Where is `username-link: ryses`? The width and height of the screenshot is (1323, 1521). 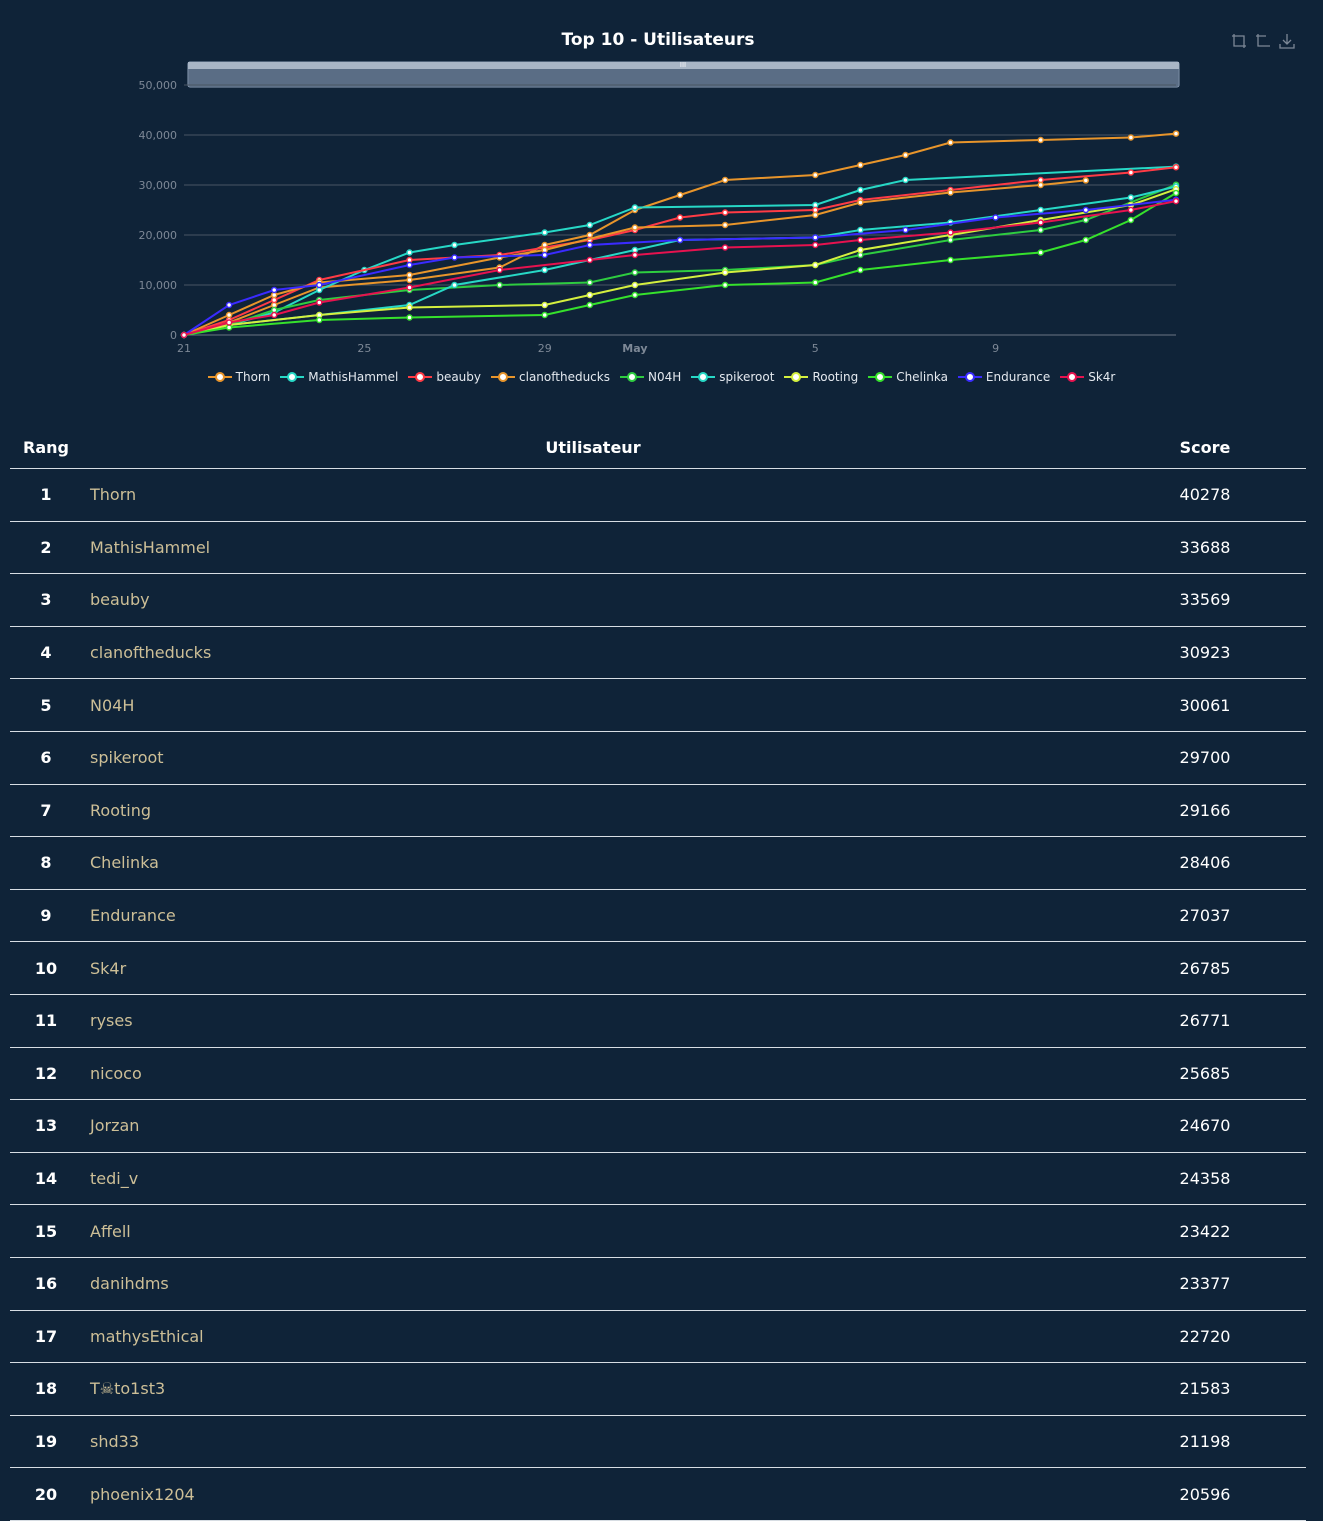 username-link: ryses is located at coordinates (593, 1021).